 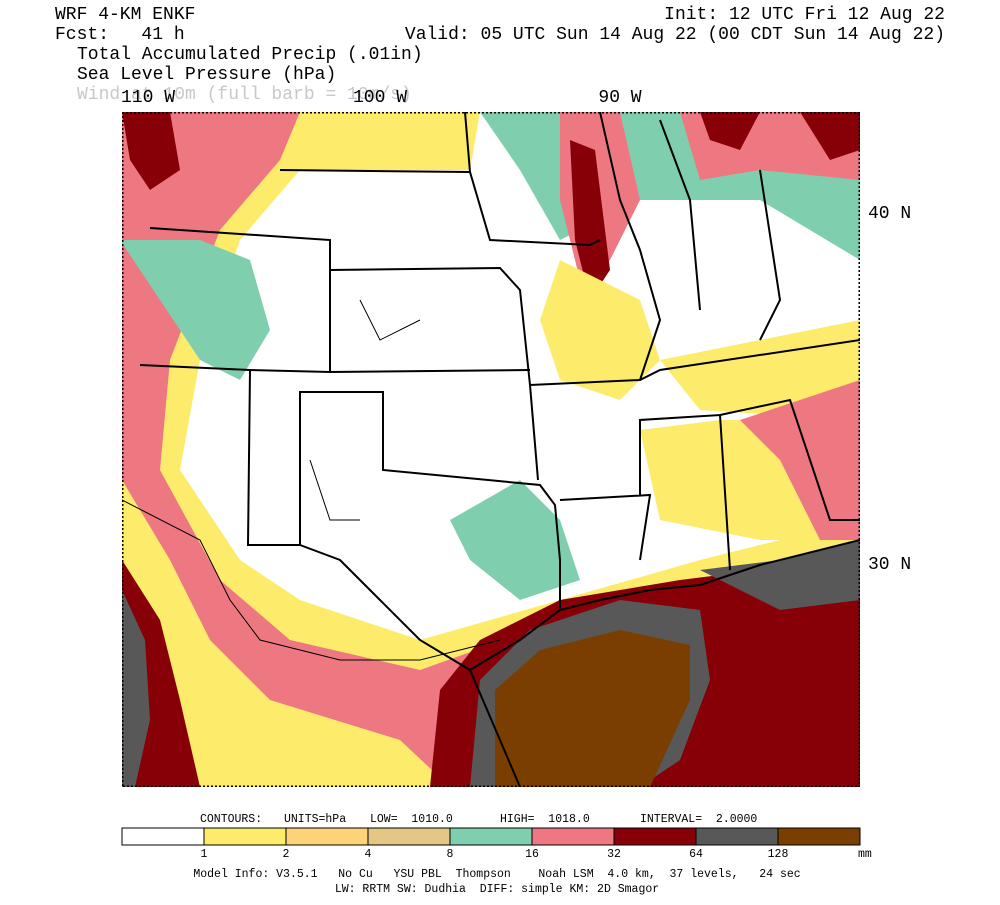 What do you see at coordinates (619, 98) in the screenshot?
I see `longitude-label: 90 W` at bounding box center [619, 98].